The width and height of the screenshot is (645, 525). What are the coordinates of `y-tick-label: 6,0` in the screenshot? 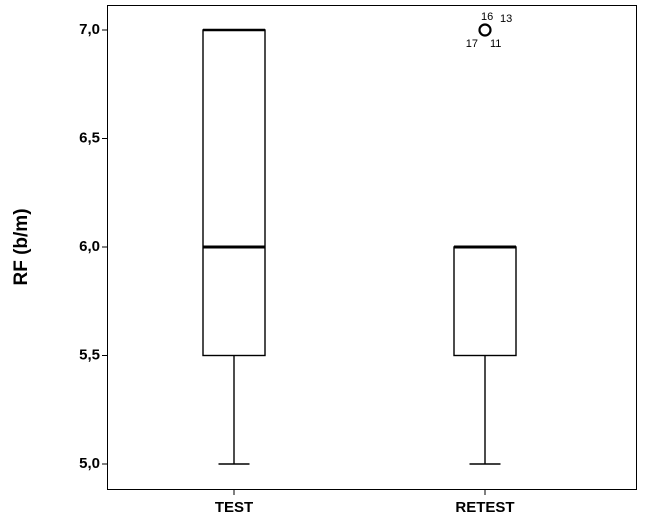 It's located at (89, 246).